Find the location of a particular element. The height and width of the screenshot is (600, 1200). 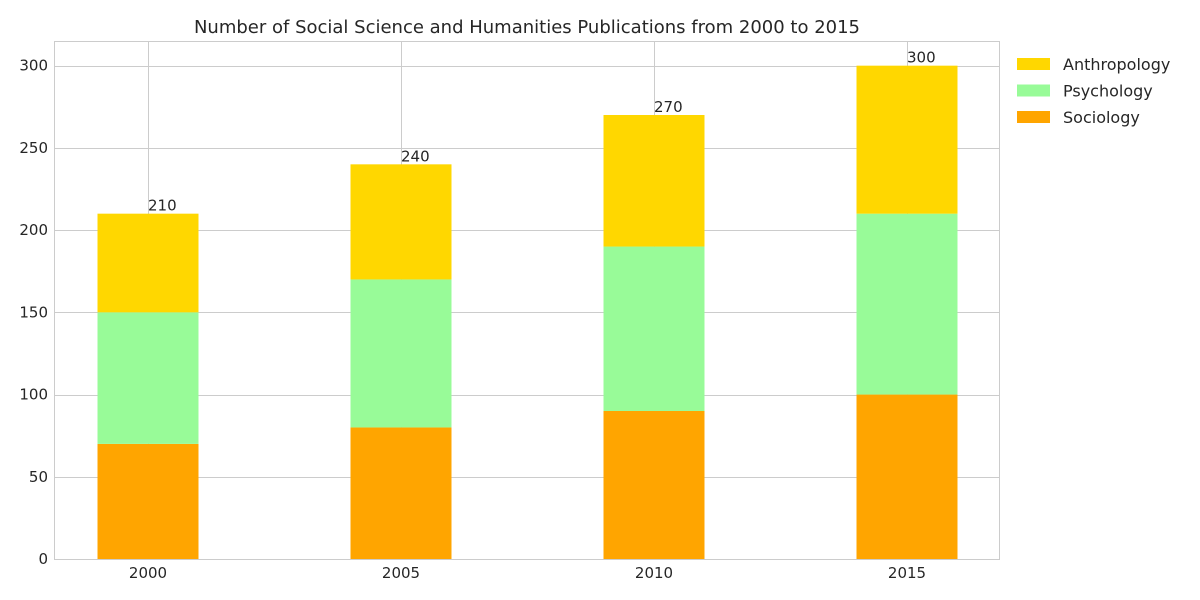

y-tick-label: 300 is located at coordinates (33, 66).